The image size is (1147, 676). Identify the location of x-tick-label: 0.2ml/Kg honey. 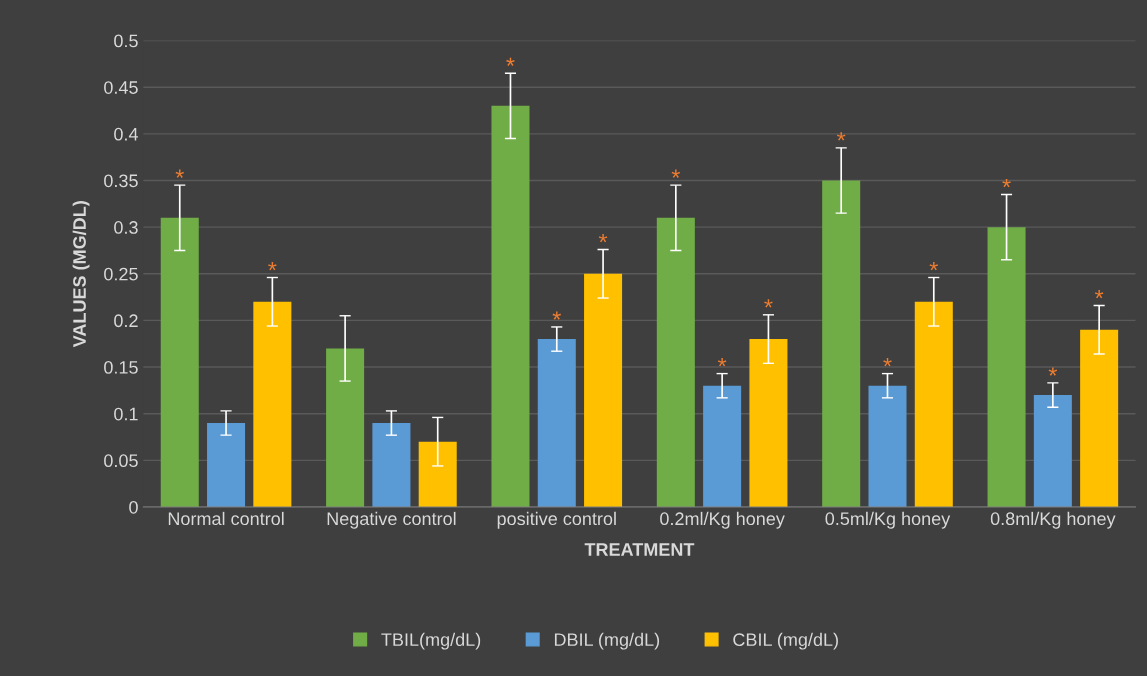
(722, 520).